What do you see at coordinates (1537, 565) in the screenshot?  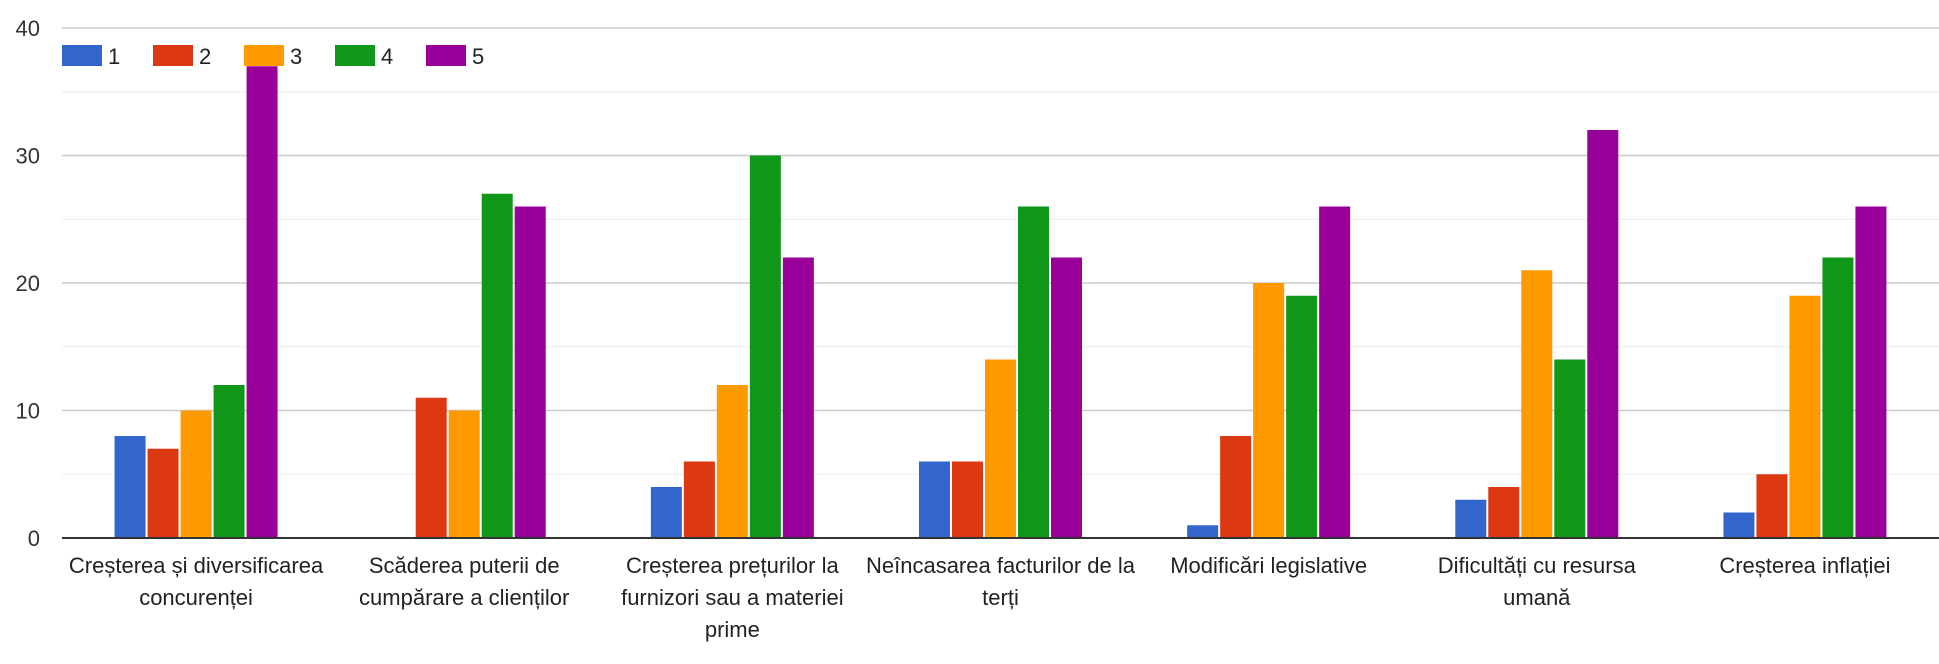 I see `category-label-line: Dificultăți cu resursa` at bounding box center [1537, 565].